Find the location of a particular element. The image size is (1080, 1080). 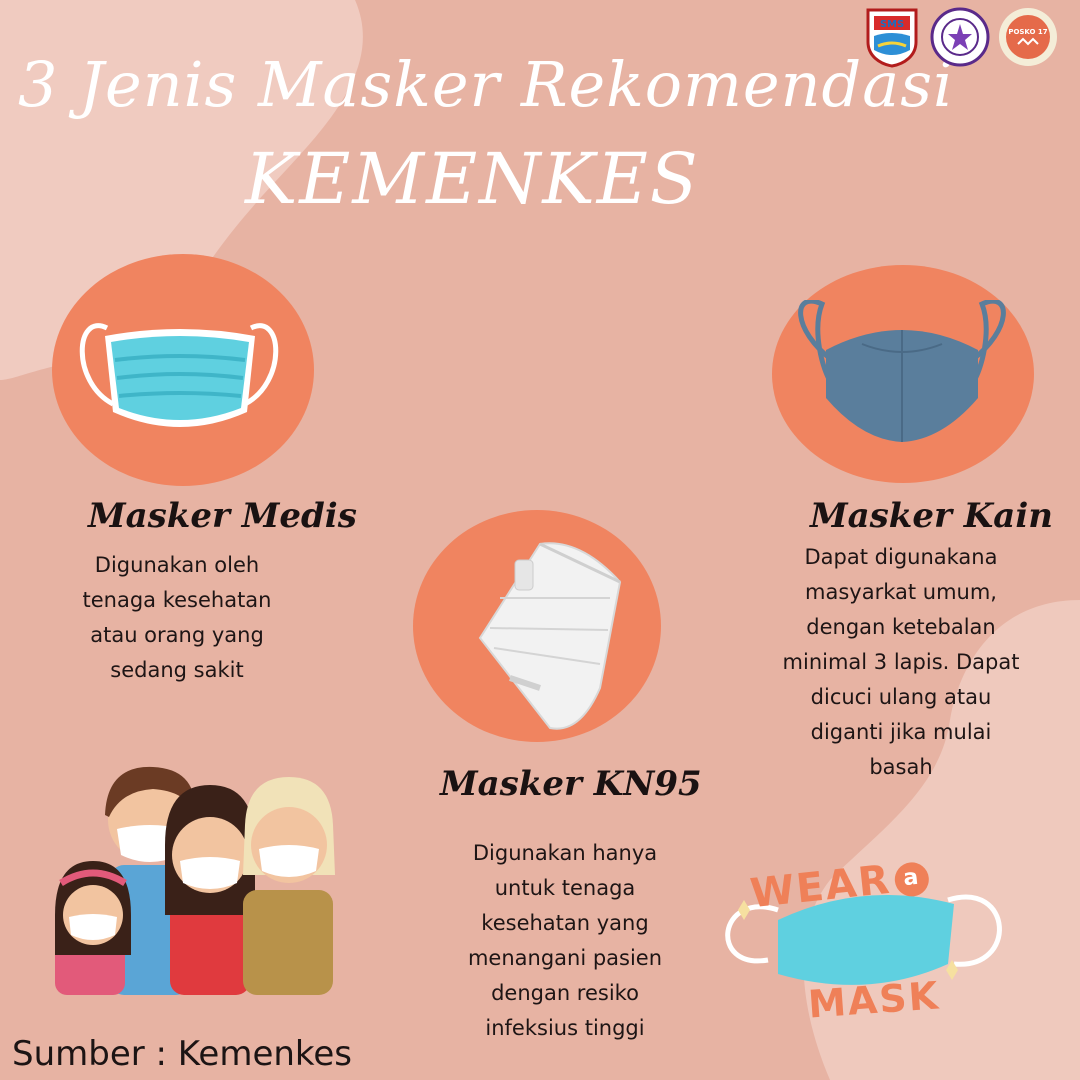

cloth-mask-icon is located at coordinates (902, 371).